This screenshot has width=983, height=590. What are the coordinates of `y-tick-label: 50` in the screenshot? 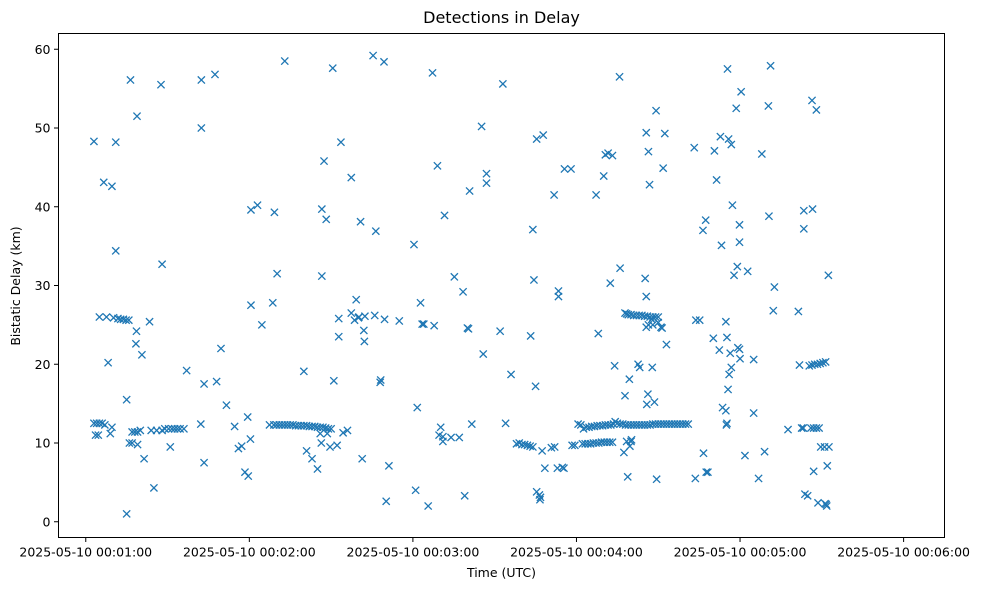 It's located at (43, 128).